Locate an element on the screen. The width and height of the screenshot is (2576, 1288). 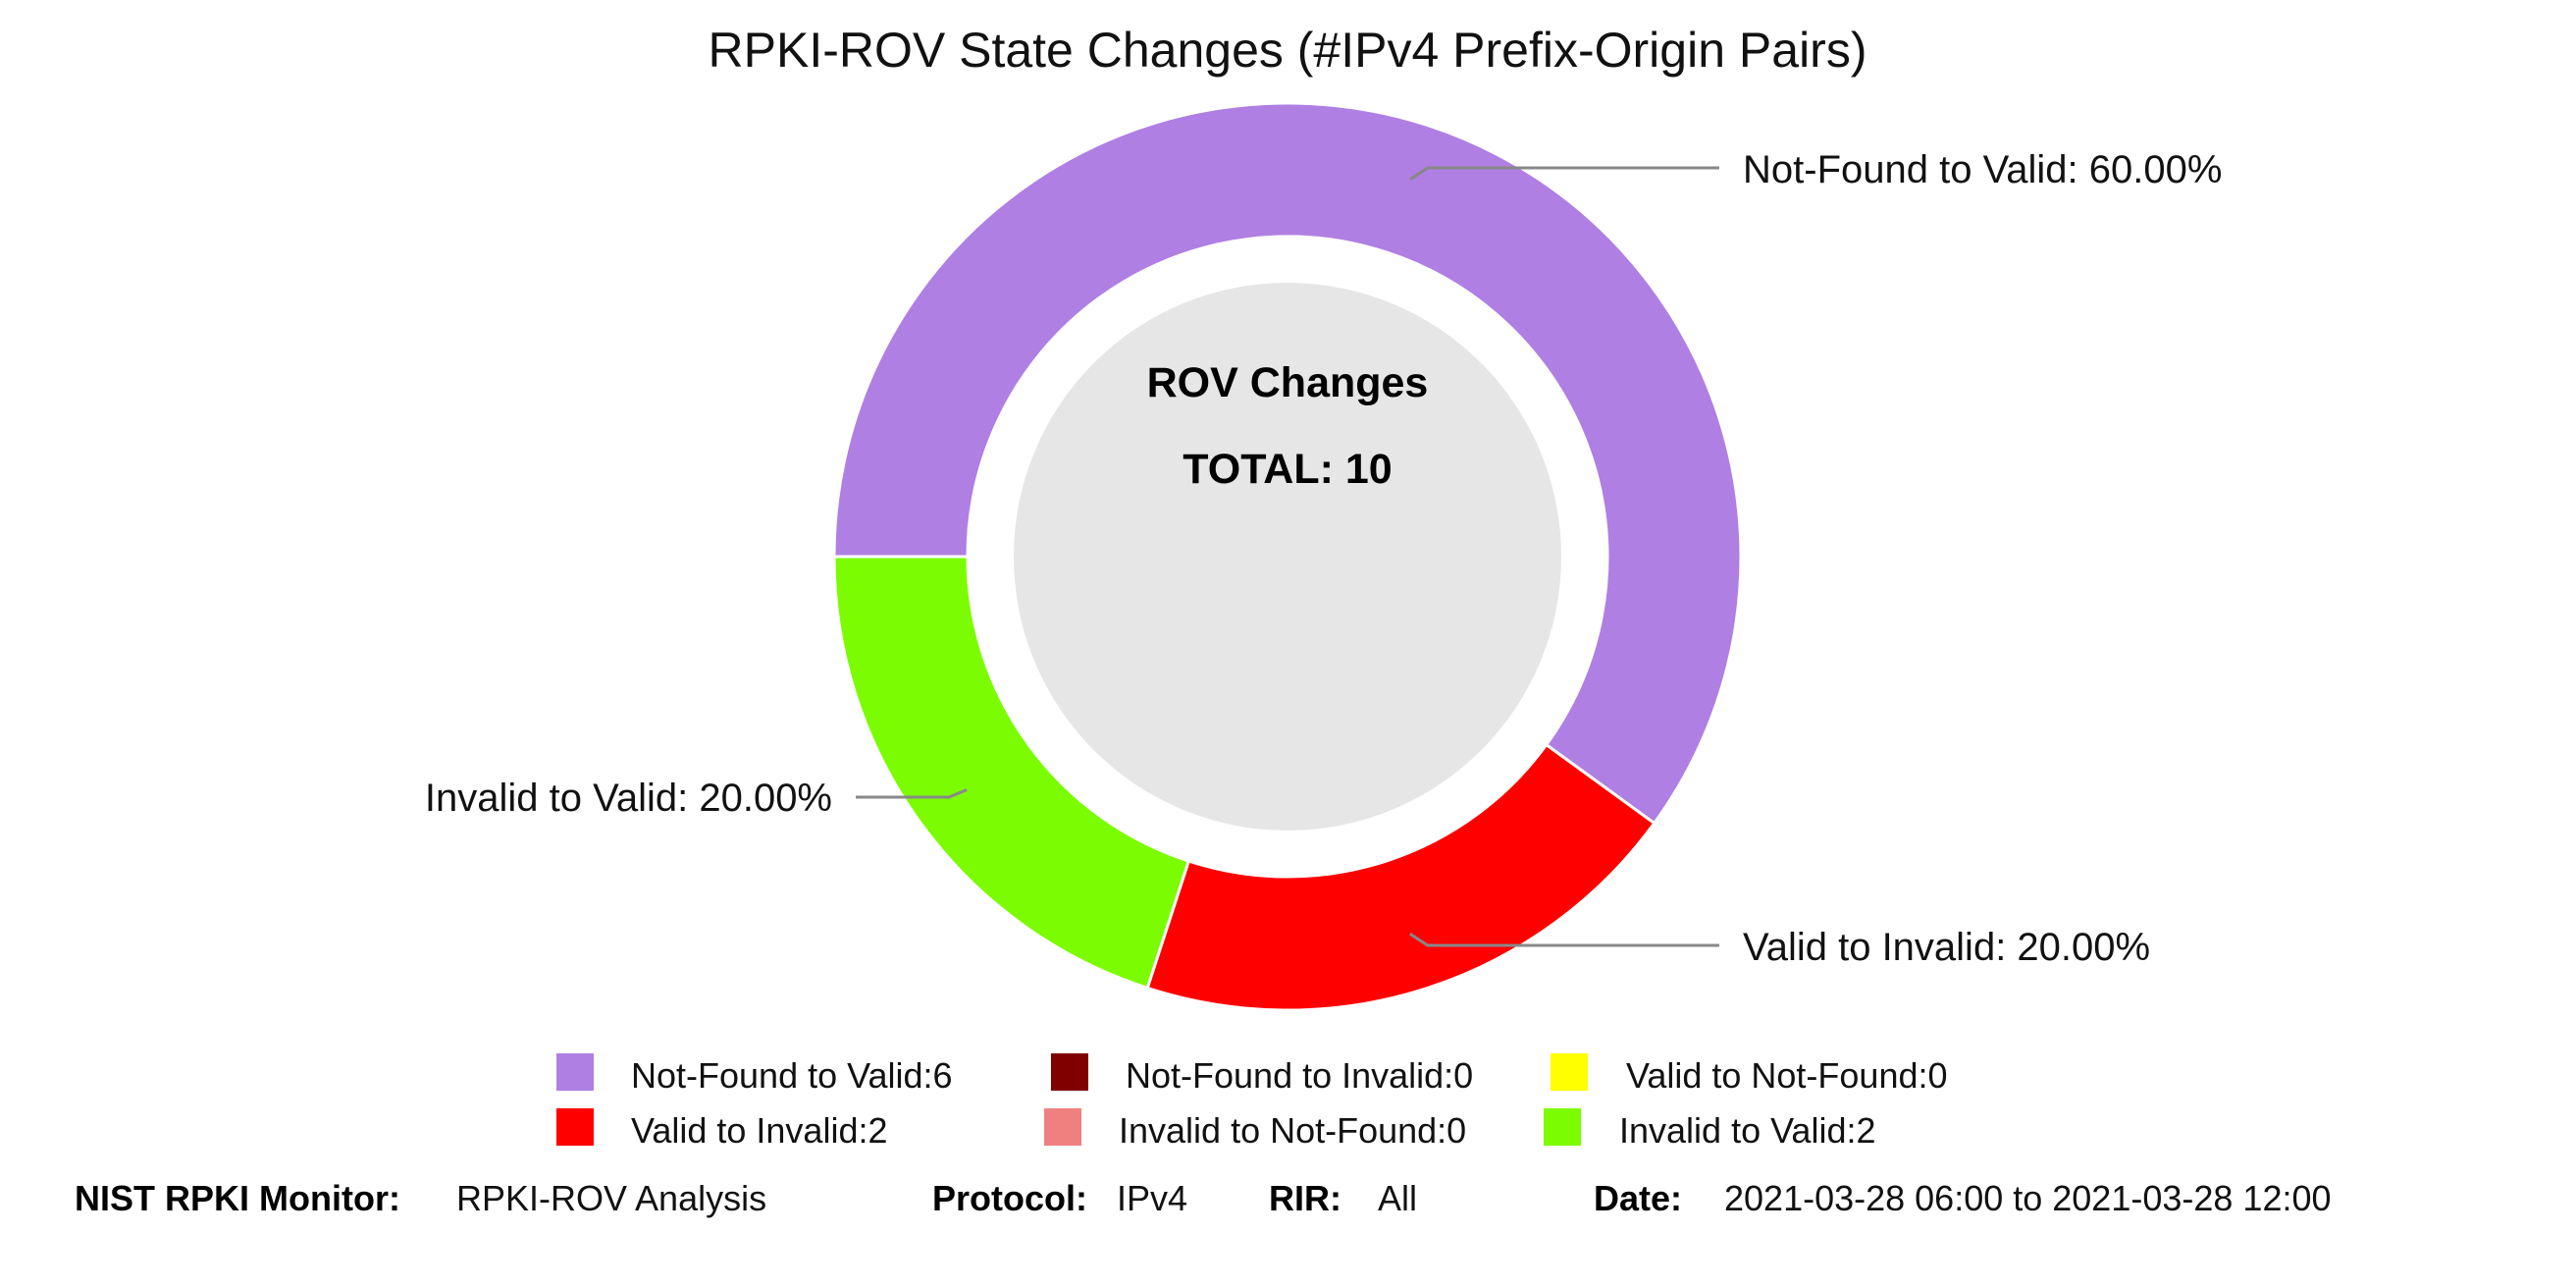
footer-monitor-key: NIST RPKI Monitor: is located at coordinates (237, 1198).